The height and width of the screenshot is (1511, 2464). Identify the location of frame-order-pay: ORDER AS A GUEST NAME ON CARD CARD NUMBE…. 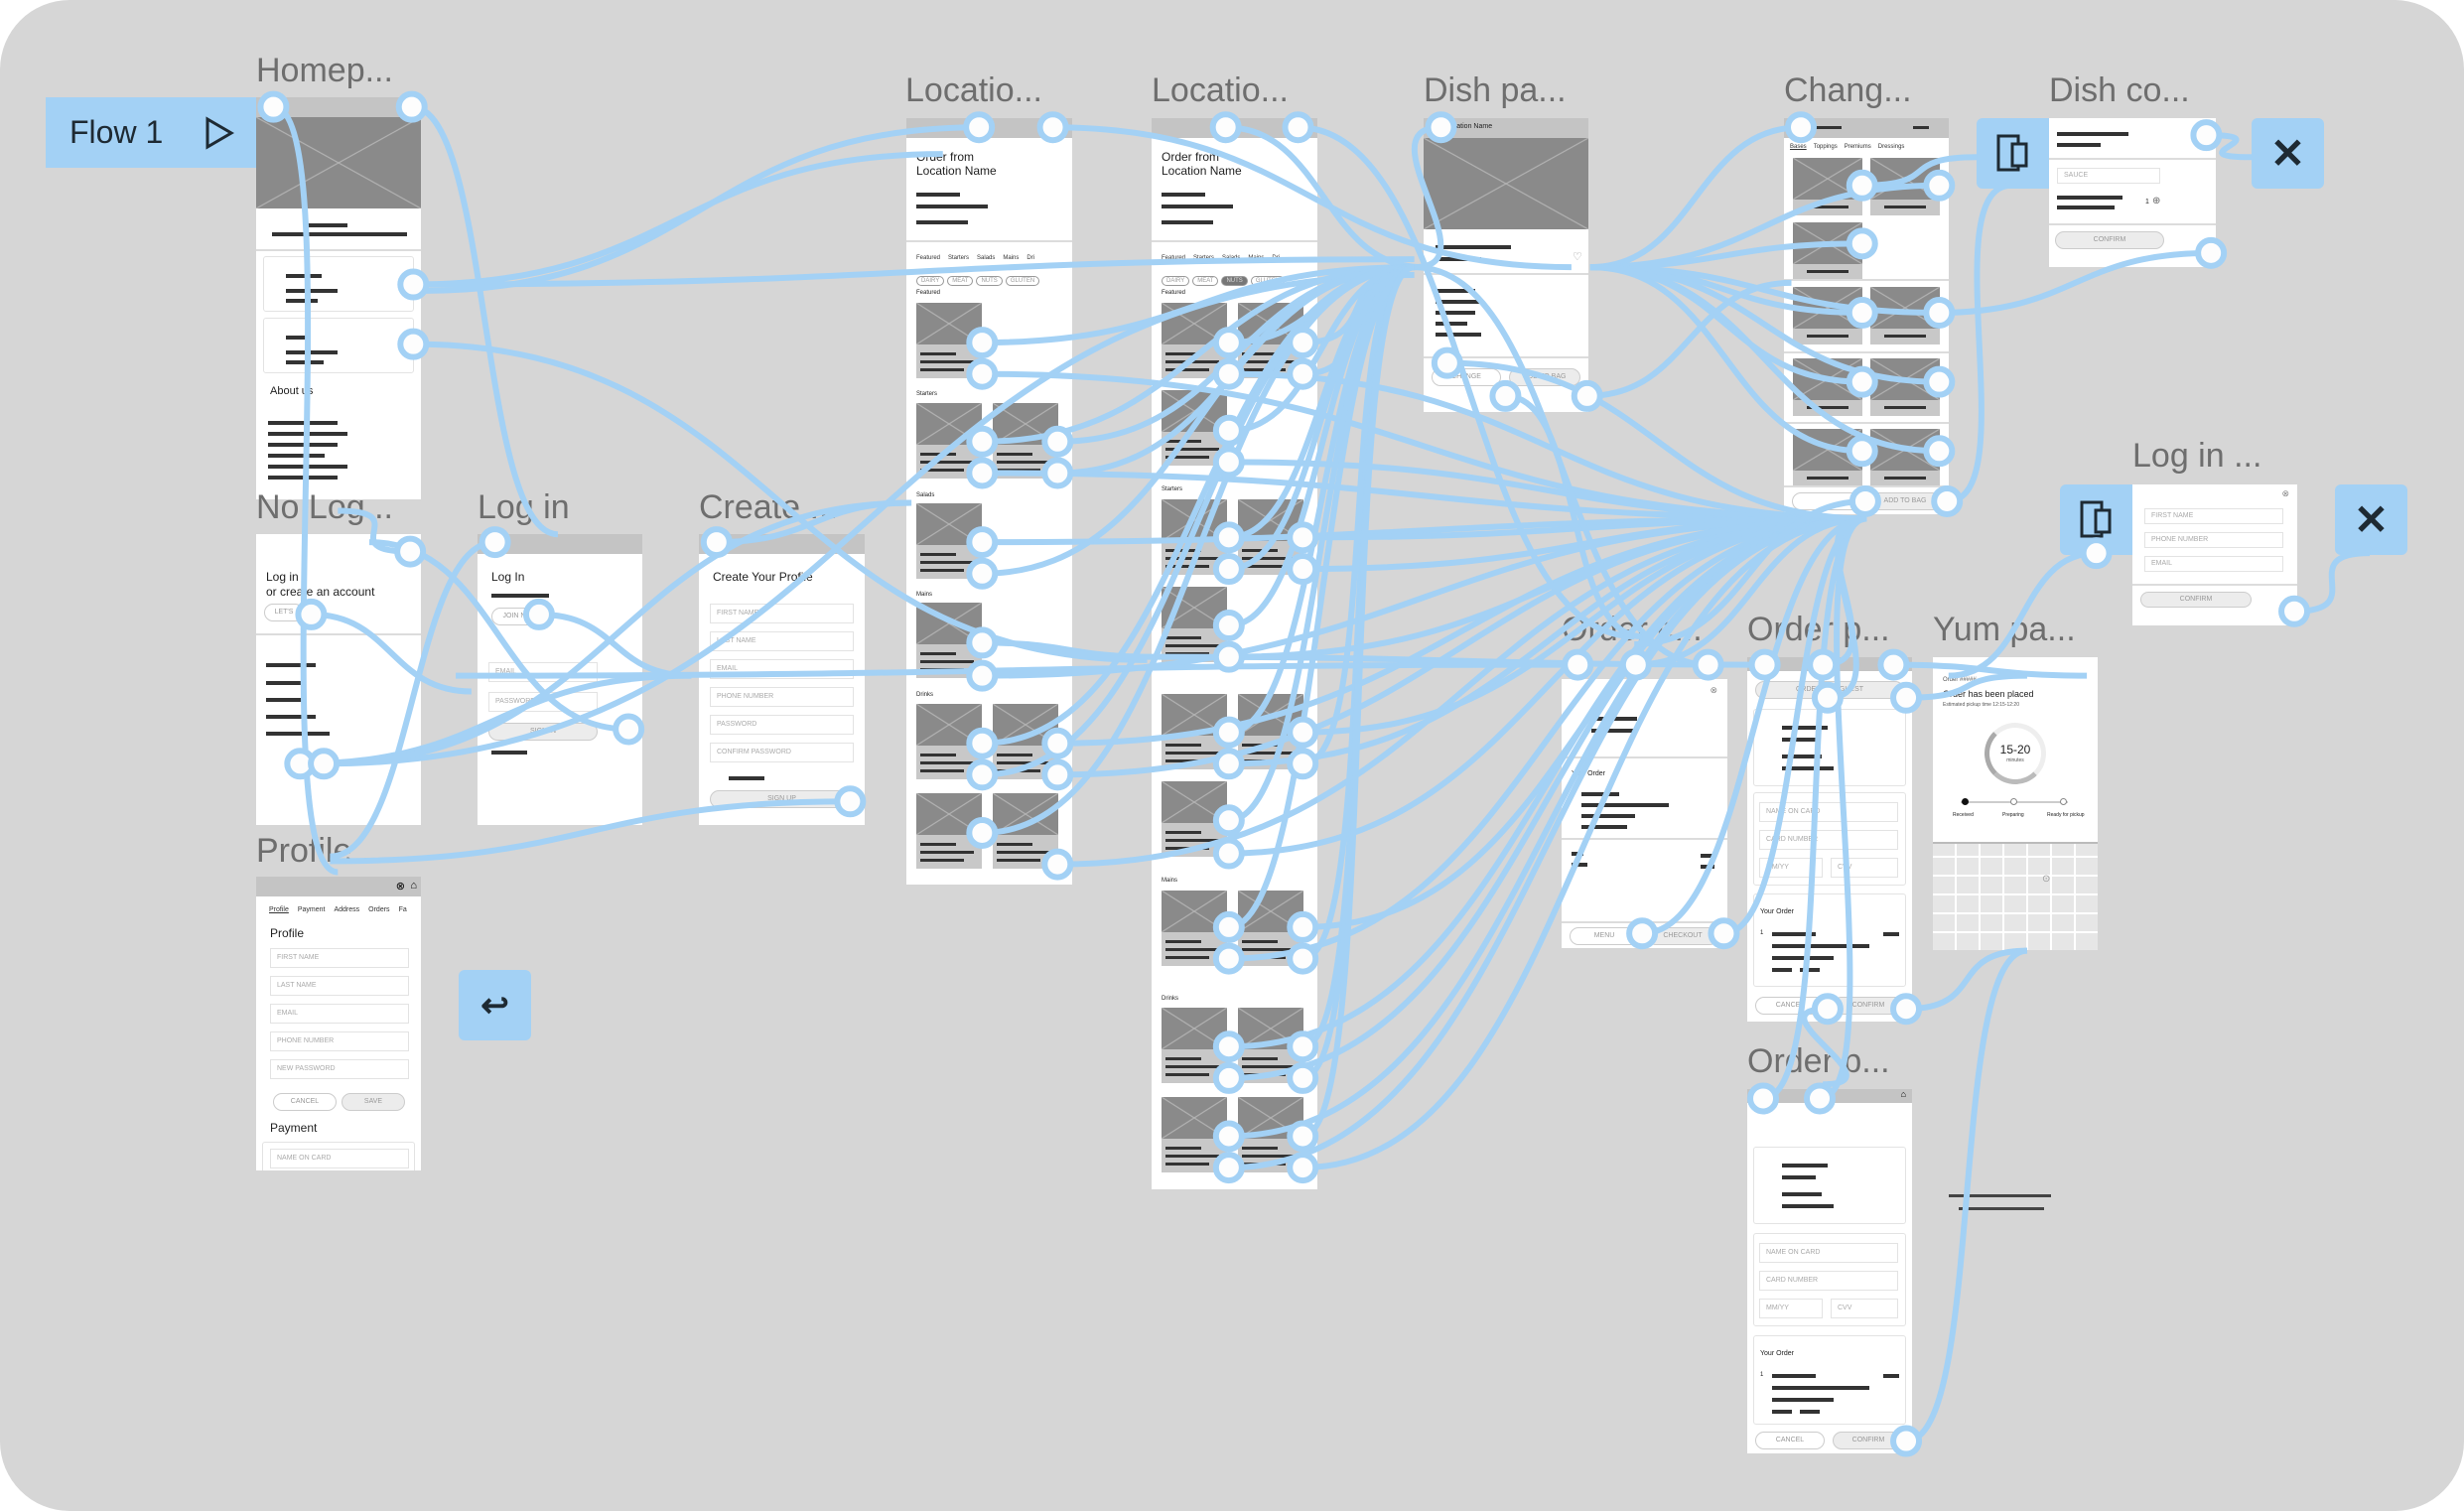
(1829, 839).